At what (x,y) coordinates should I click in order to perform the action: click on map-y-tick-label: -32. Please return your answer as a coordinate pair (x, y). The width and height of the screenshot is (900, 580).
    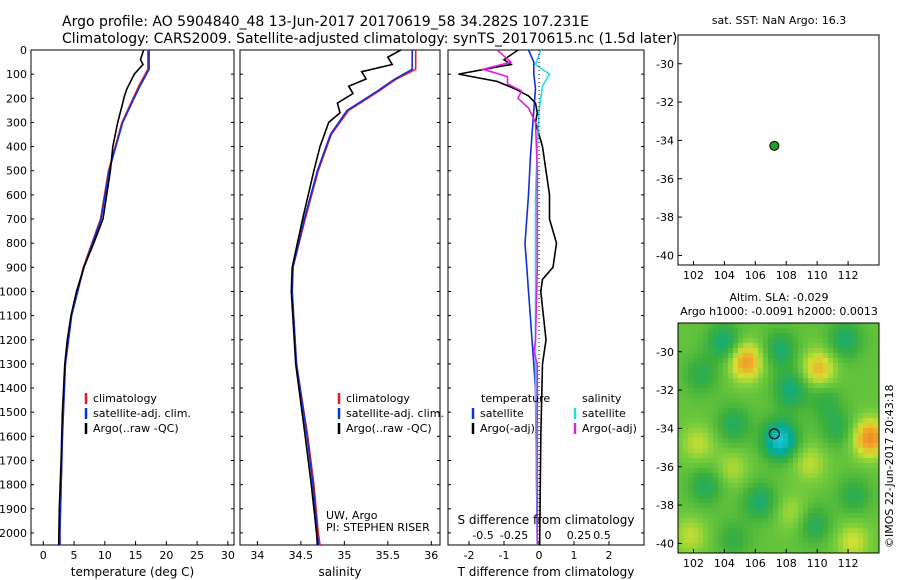
    Looking at the image, I should click on (665, 390).